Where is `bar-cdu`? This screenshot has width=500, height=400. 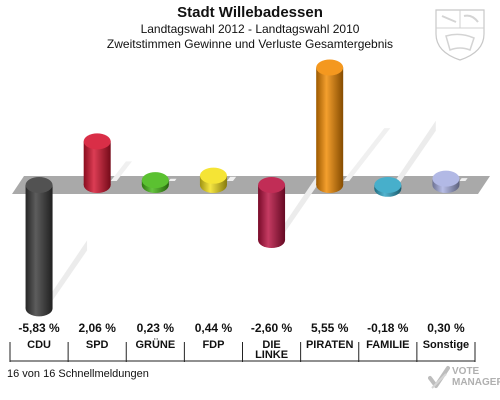
bar-cdu is located at coordinates (56, 247).